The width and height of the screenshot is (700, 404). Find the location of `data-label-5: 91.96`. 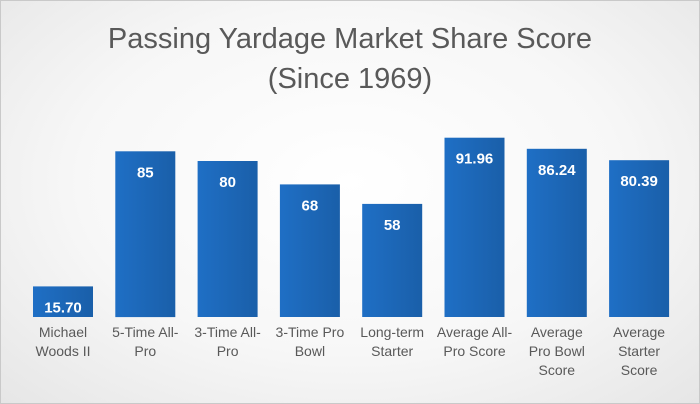

data-label-5: 91.96 is located at coordinates (475, 159).